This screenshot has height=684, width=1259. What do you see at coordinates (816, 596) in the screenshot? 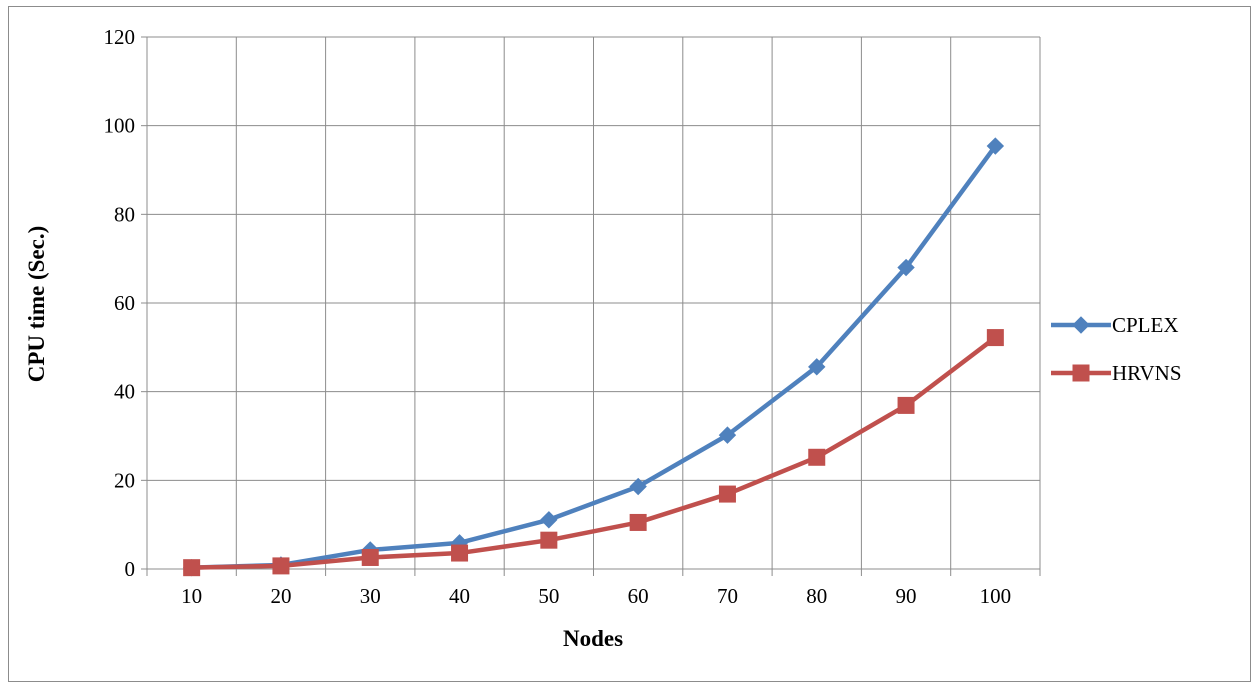
I see `x-tick-label: 80` at bounding box center [816, 596].